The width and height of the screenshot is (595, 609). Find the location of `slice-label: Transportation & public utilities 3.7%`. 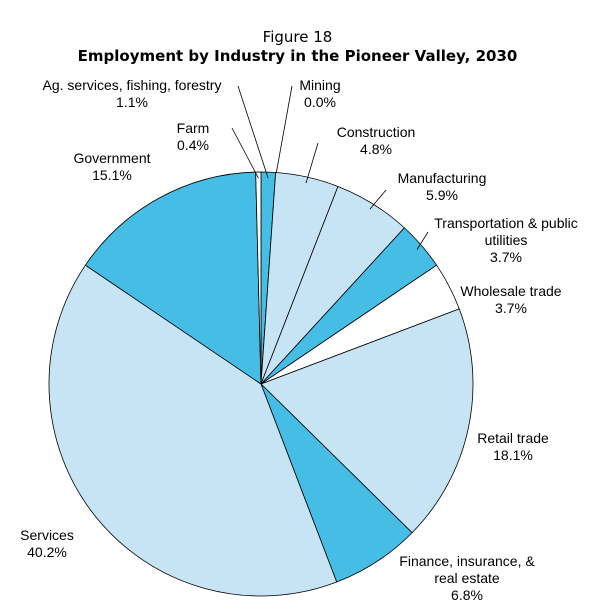

slice-label: Transportation & public utilities 3.7% is located at coordinates (506, 240).